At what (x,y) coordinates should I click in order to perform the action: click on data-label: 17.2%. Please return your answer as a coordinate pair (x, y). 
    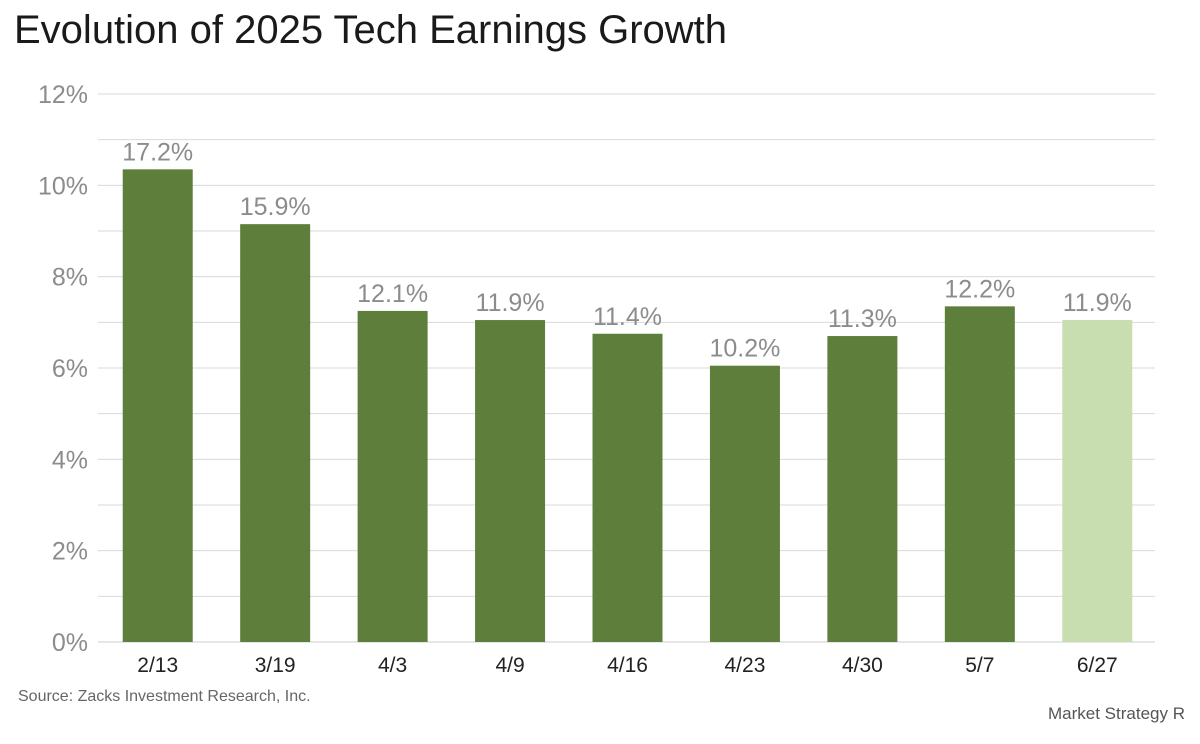
    Looking at the image, I should click on (157, 152).